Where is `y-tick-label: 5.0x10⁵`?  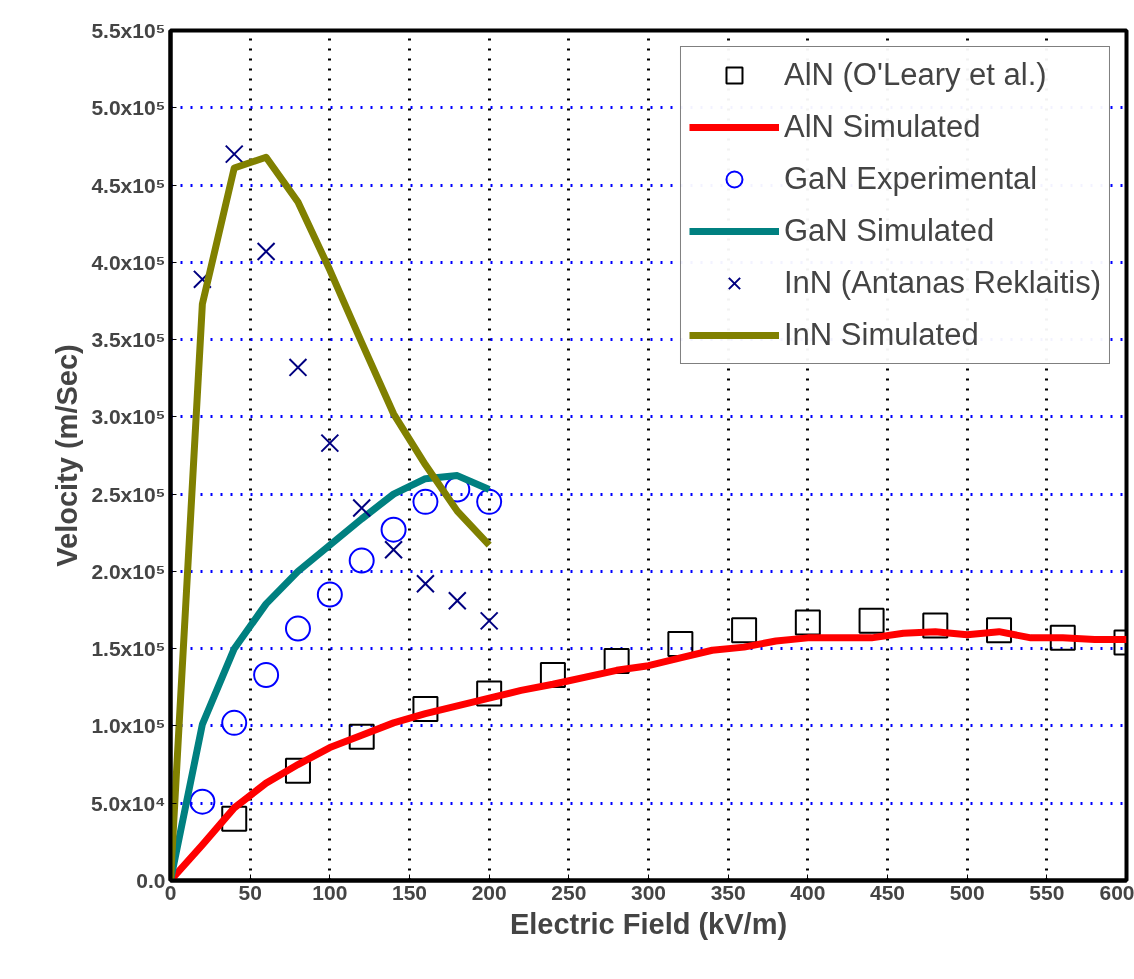 y-tick-label: 5.0x10⁵ is located at coordinates (128, 108).